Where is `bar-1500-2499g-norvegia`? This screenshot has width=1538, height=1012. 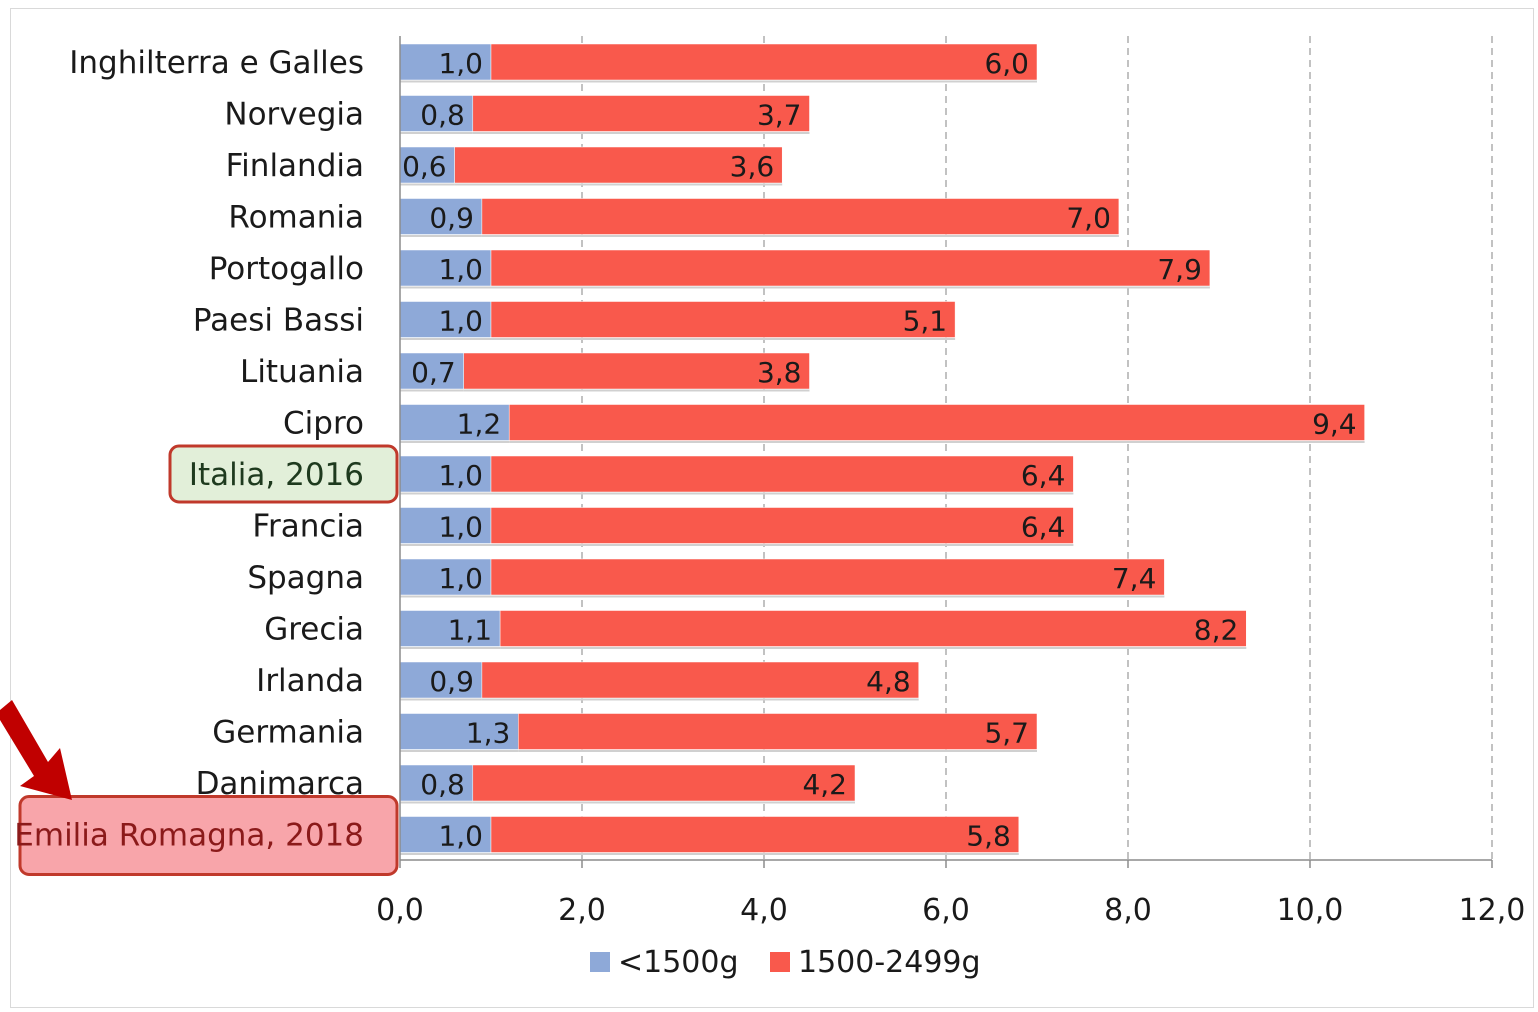 bar-1500-2499g-norvegia is located at coordinates (641, 113).